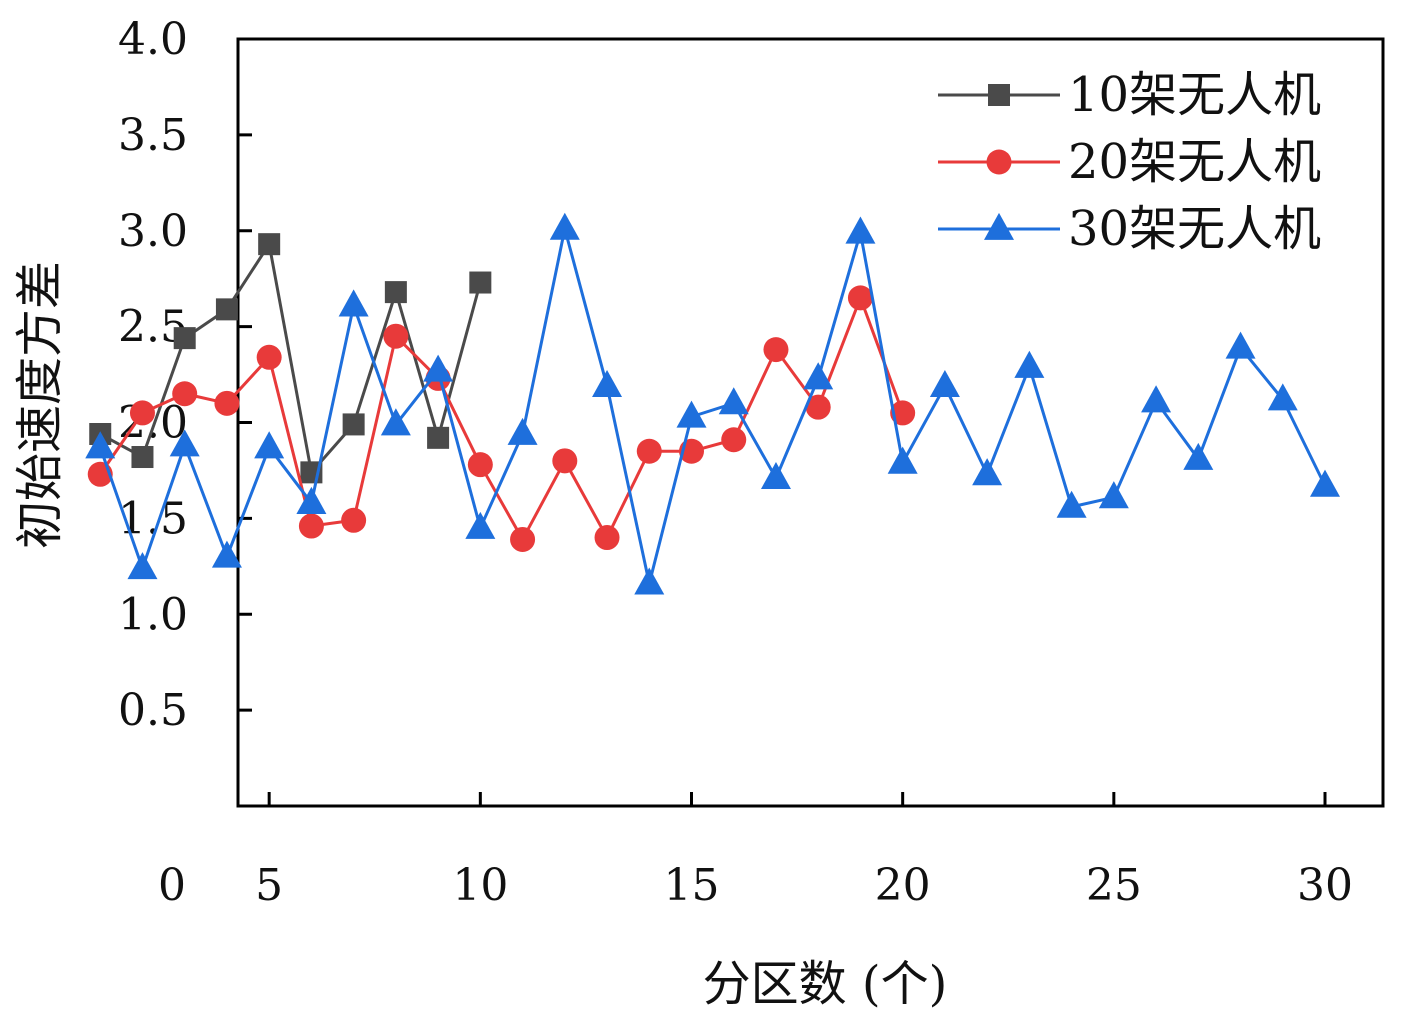 The width and height of the screenshot is (1417, 1030). What do you see at coordinates (903, 885) in the screenshot?
I see `x-tick-label: 20` at bounding box center [903, 885].